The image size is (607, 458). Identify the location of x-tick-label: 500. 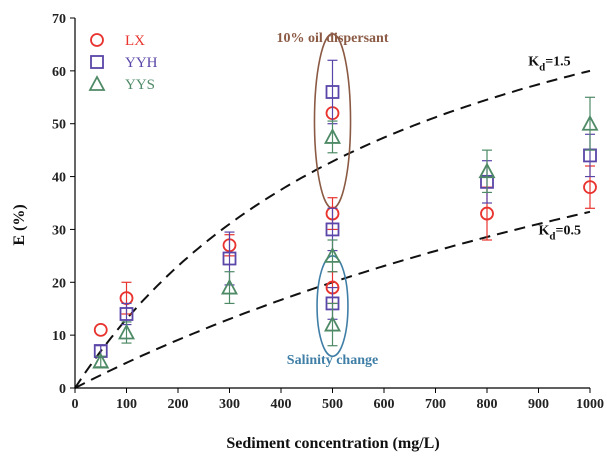
(332, 404).